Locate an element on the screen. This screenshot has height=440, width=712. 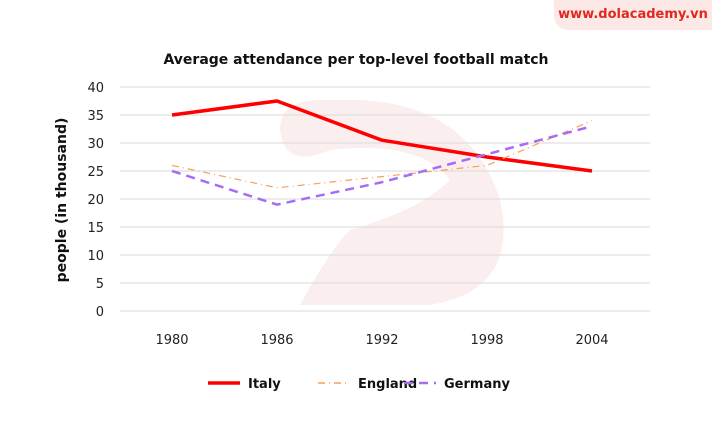
x-tick-label: 2004 is located at coordinates (591, 340).